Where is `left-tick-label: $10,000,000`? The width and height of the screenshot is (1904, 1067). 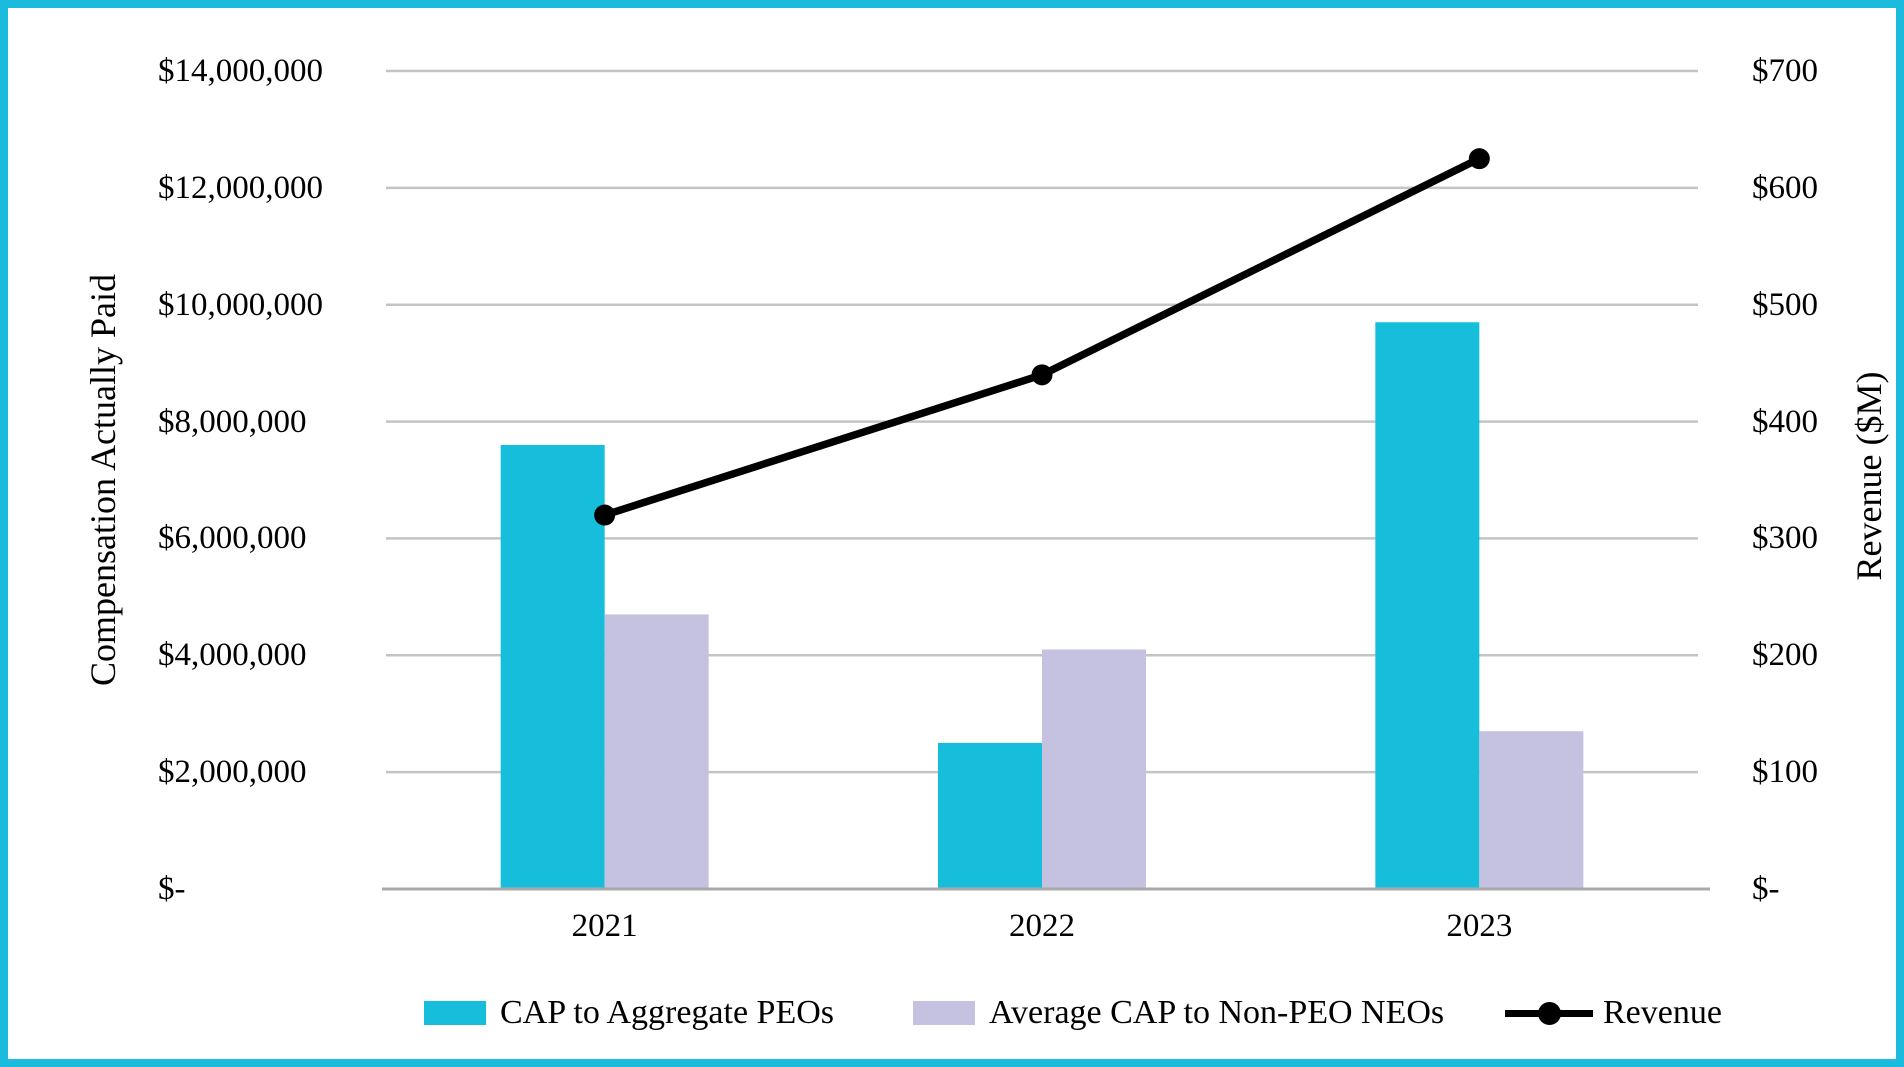
left-tick-label: $10,000,000 is located at coordinates (240, 304).